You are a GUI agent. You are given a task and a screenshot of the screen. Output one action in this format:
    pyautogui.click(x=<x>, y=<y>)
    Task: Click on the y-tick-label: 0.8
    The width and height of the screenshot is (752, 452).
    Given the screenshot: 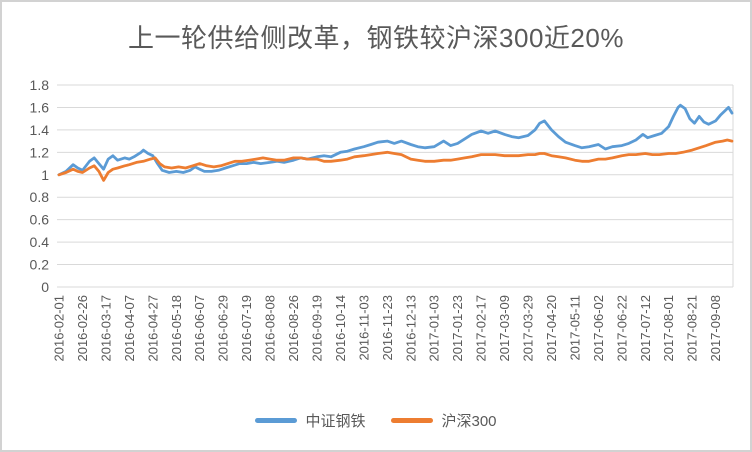 What is the action you would take?
    pyautogui.click(x=40, y=197)
    